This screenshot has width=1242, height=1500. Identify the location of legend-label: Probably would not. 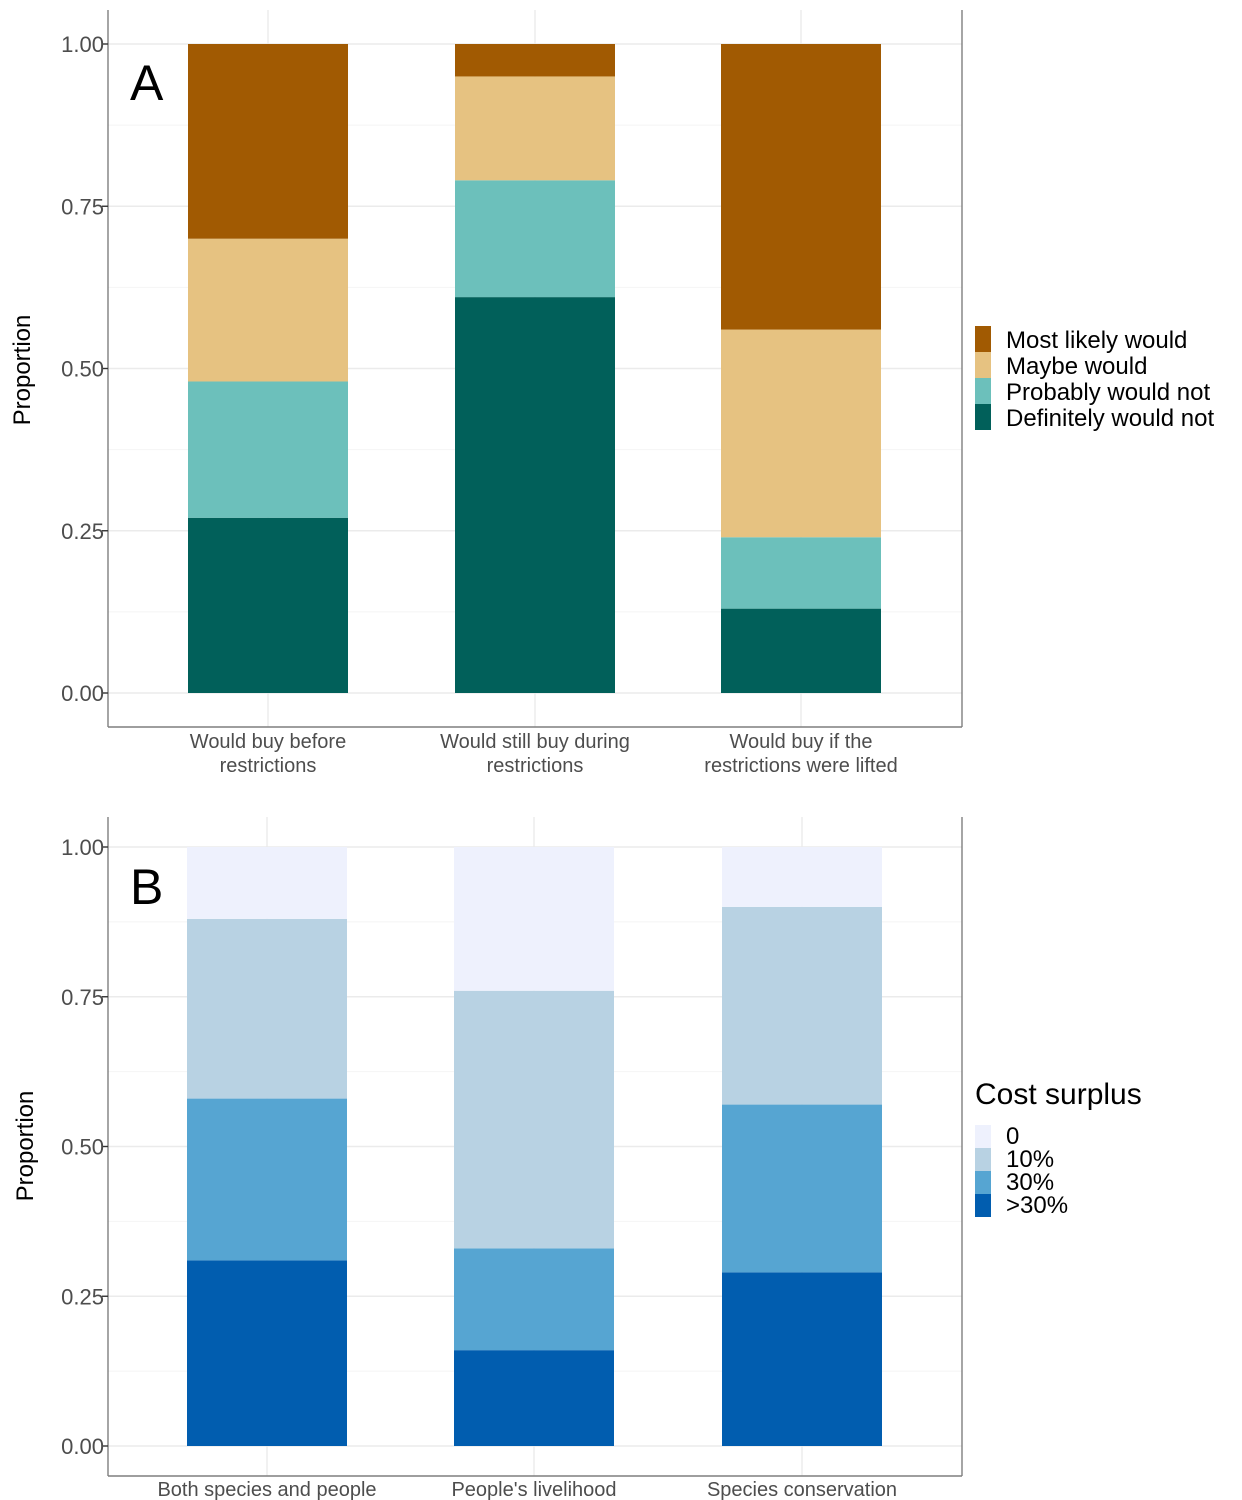
(1108, 392).